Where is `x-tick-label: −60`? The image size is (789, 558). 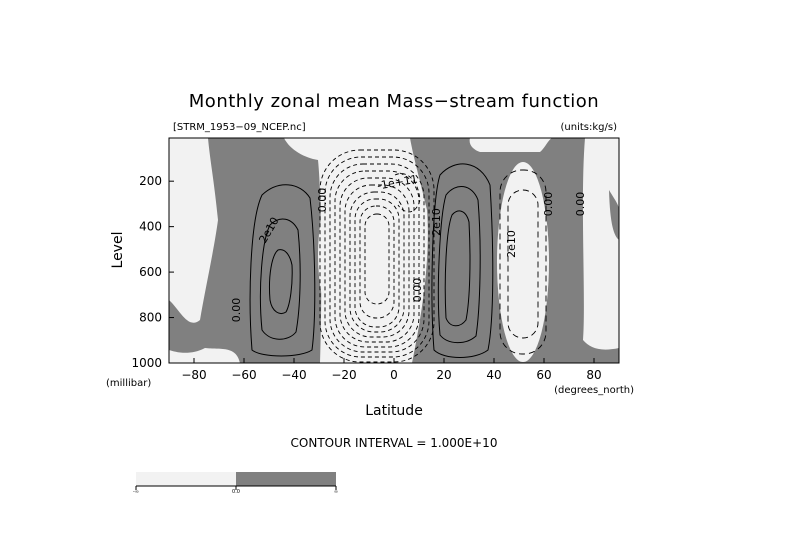 x-tick-label: −60 is located at coordinates (243, 375).